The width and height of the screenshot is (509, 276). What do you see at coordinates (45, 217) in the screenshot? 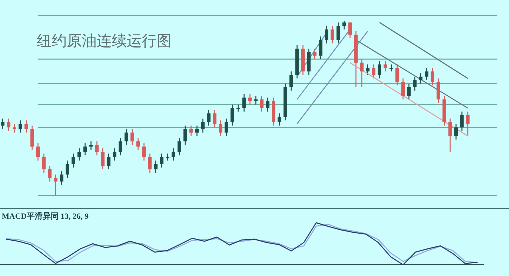
I see `chart-title: MACD平滑异同 13, 26, 9` at bounding box center [45, 217].